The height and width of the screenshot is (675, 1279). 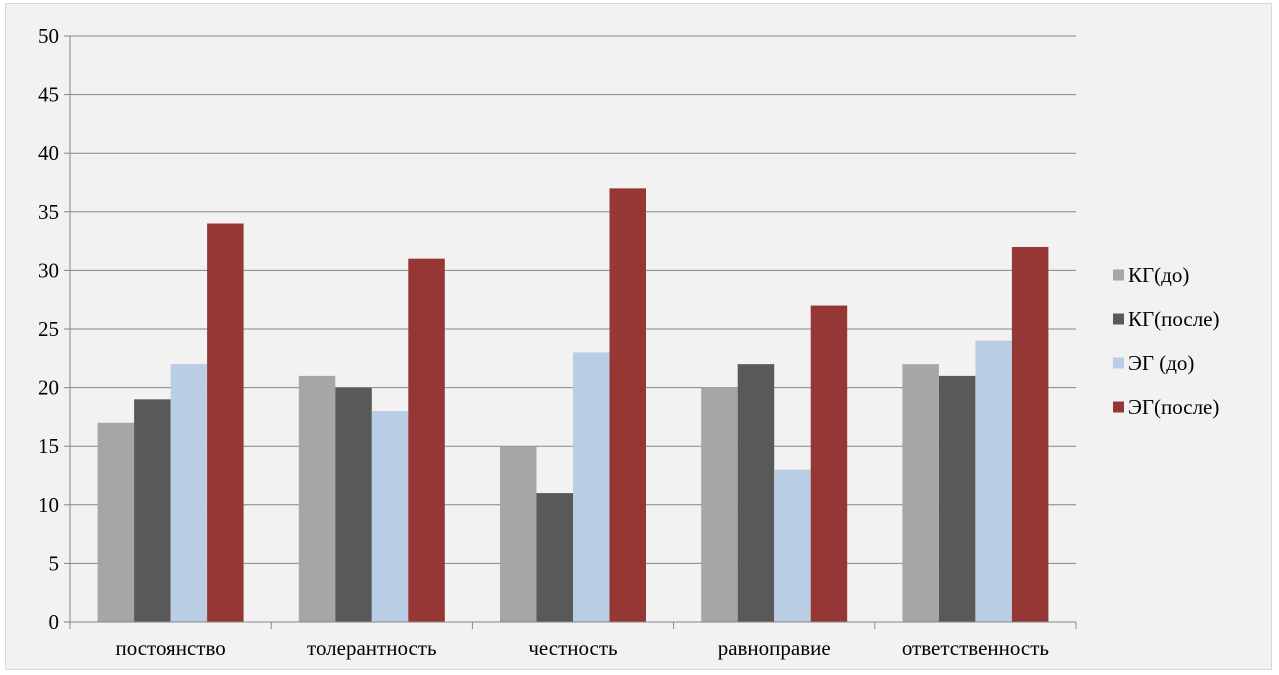 I want to click on y-tick-label: 30, so click(x=48, y=270).